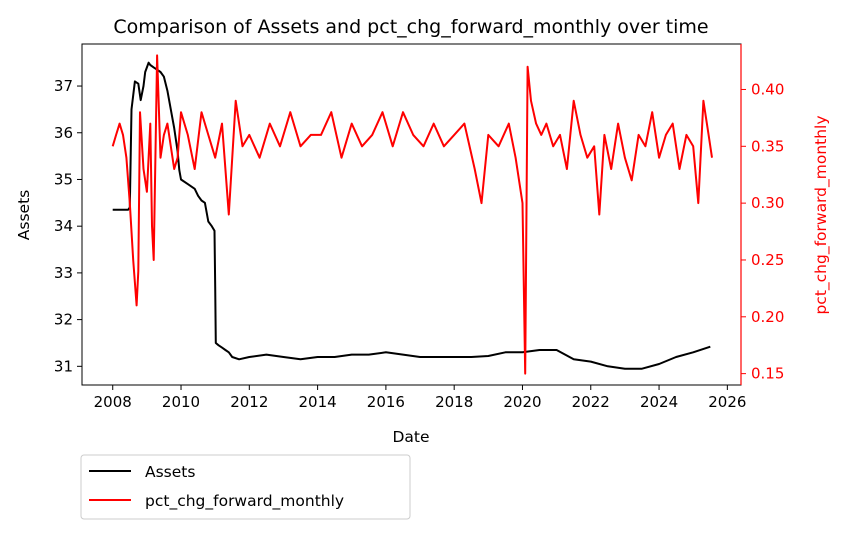 The image size is (842, 534). What do you see at coordinates (454, 402) in the screenshot?
I see `x-tick-label: 2018` at bounding box center [454, 402].